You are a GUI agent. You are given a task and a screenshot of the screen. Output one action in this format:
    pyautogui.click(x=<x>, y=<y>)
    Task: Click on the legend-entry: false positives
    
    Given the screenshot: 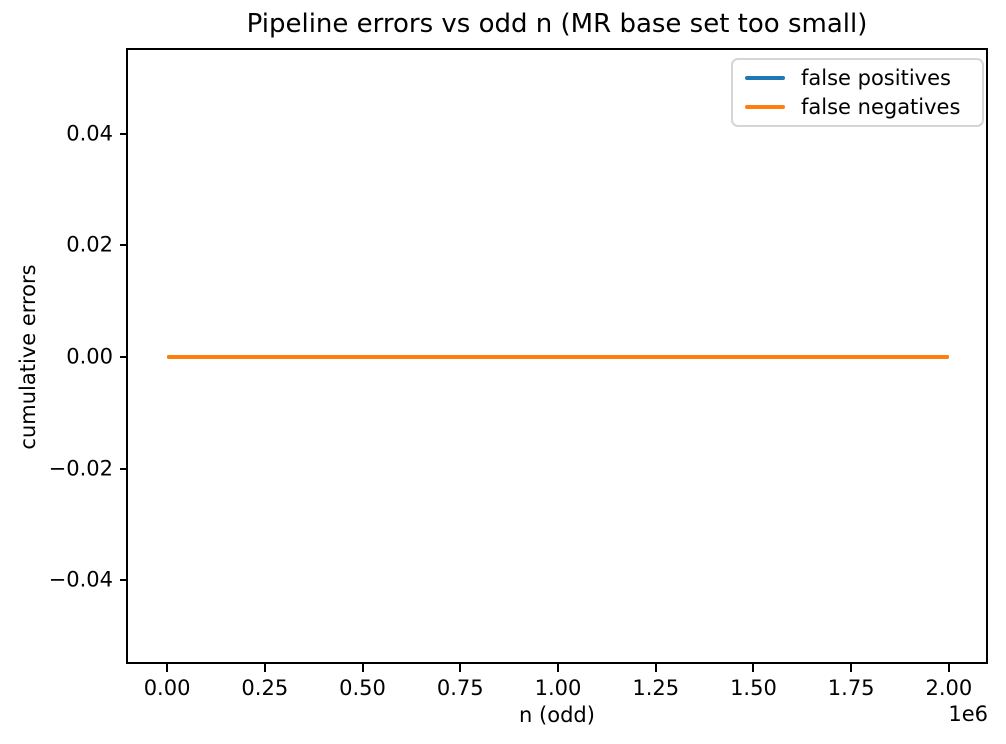 What is the action you would take?
    pyautogui.click(x=857, y=78)
    